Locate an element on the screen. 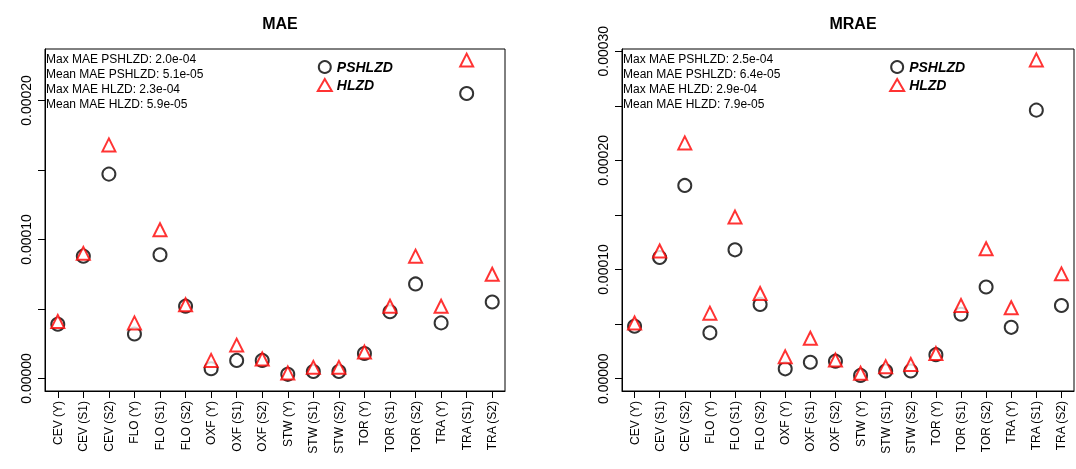  chart-title: MAE is located at coordinates (280, 23).